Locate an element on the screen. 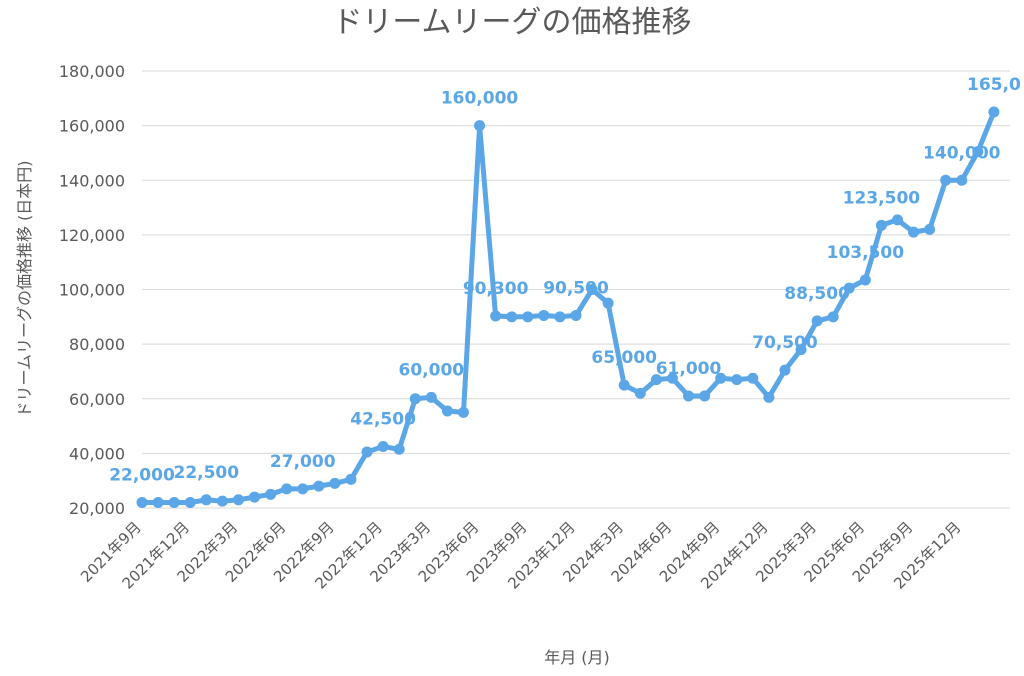  y-axis-title: ドリームリーグの価格推移 (日本円) is located at coordinates (24, 288).